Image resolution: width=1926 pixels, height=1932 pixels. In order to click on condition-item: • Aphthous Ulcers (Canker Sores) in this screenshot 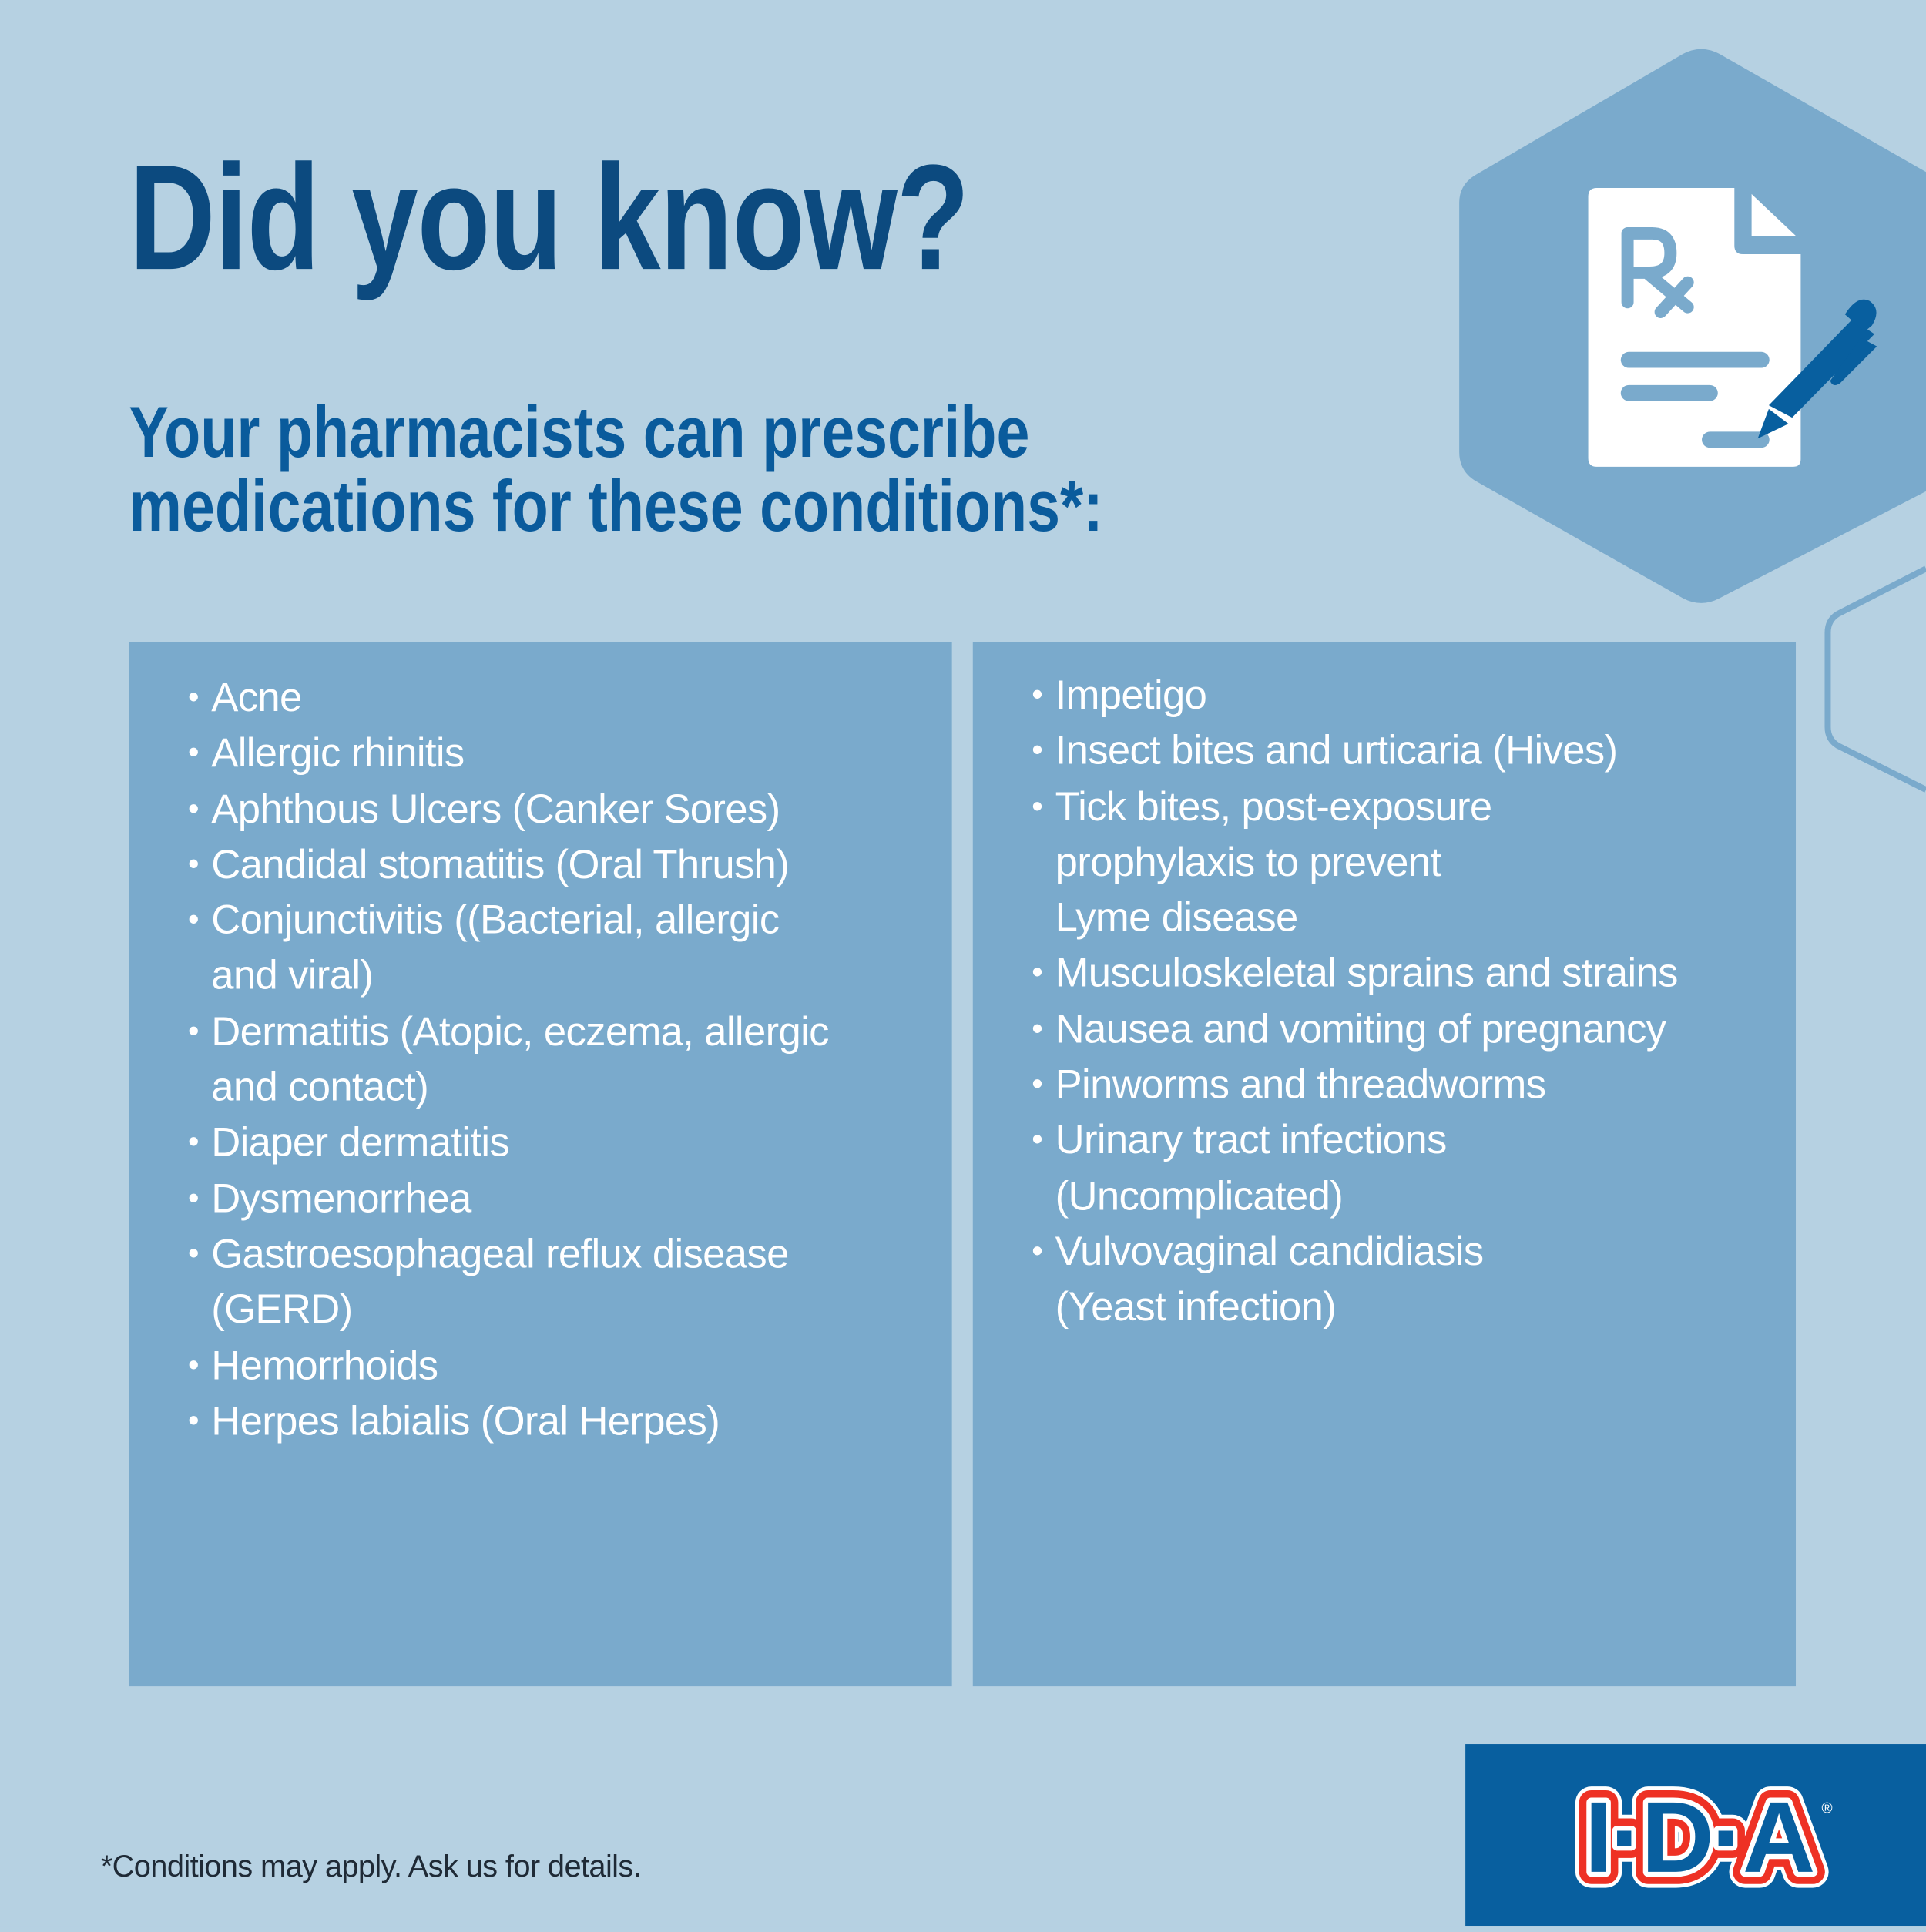, I will do `click(509, 808)`.